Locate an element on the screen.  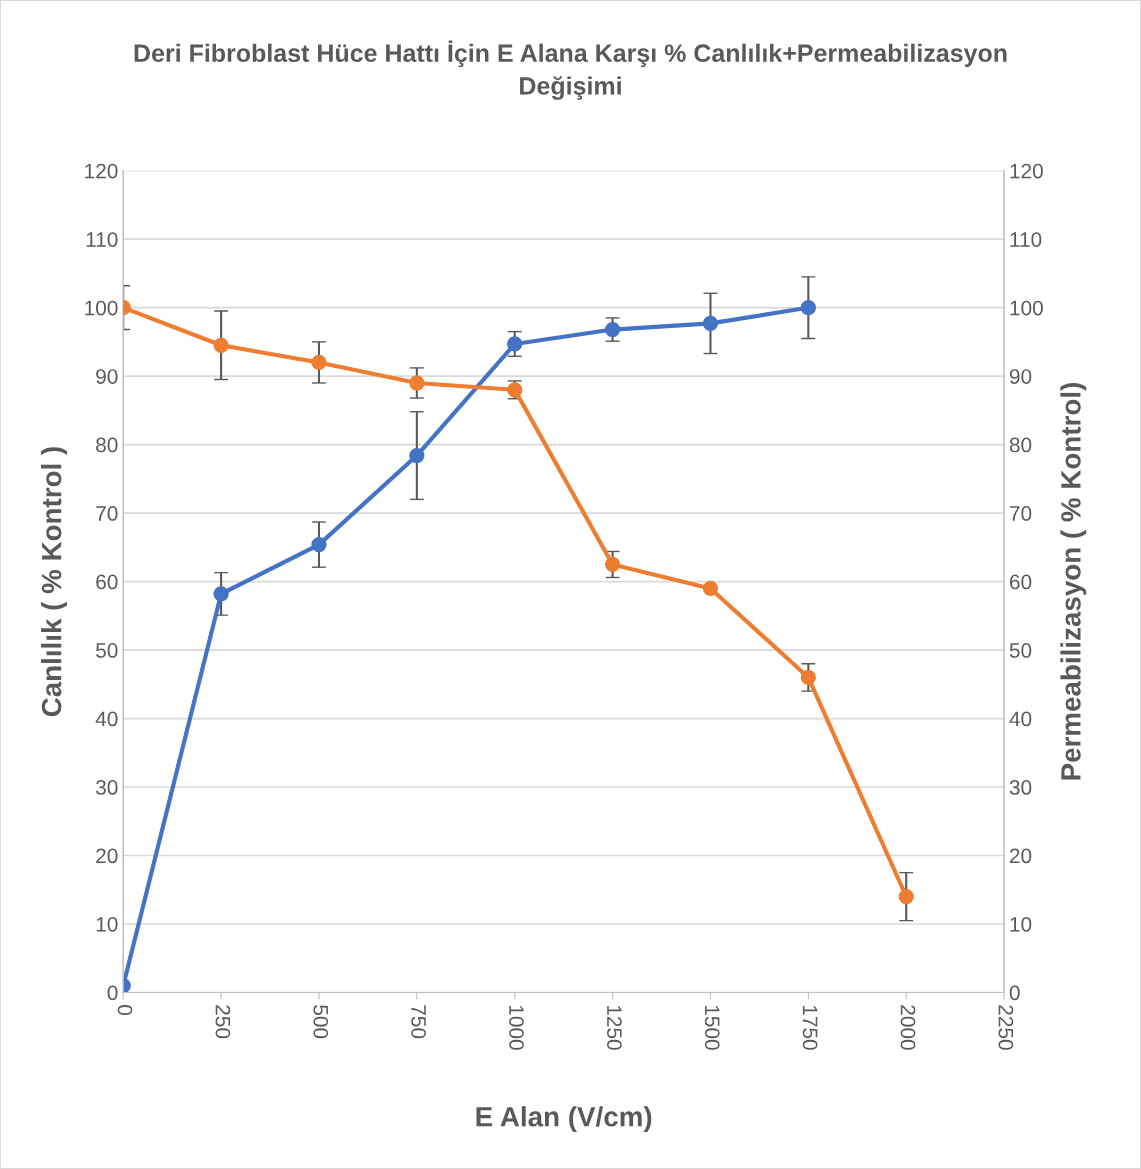
y2-tick-label: 50 is located at coordinates (1020, 650).